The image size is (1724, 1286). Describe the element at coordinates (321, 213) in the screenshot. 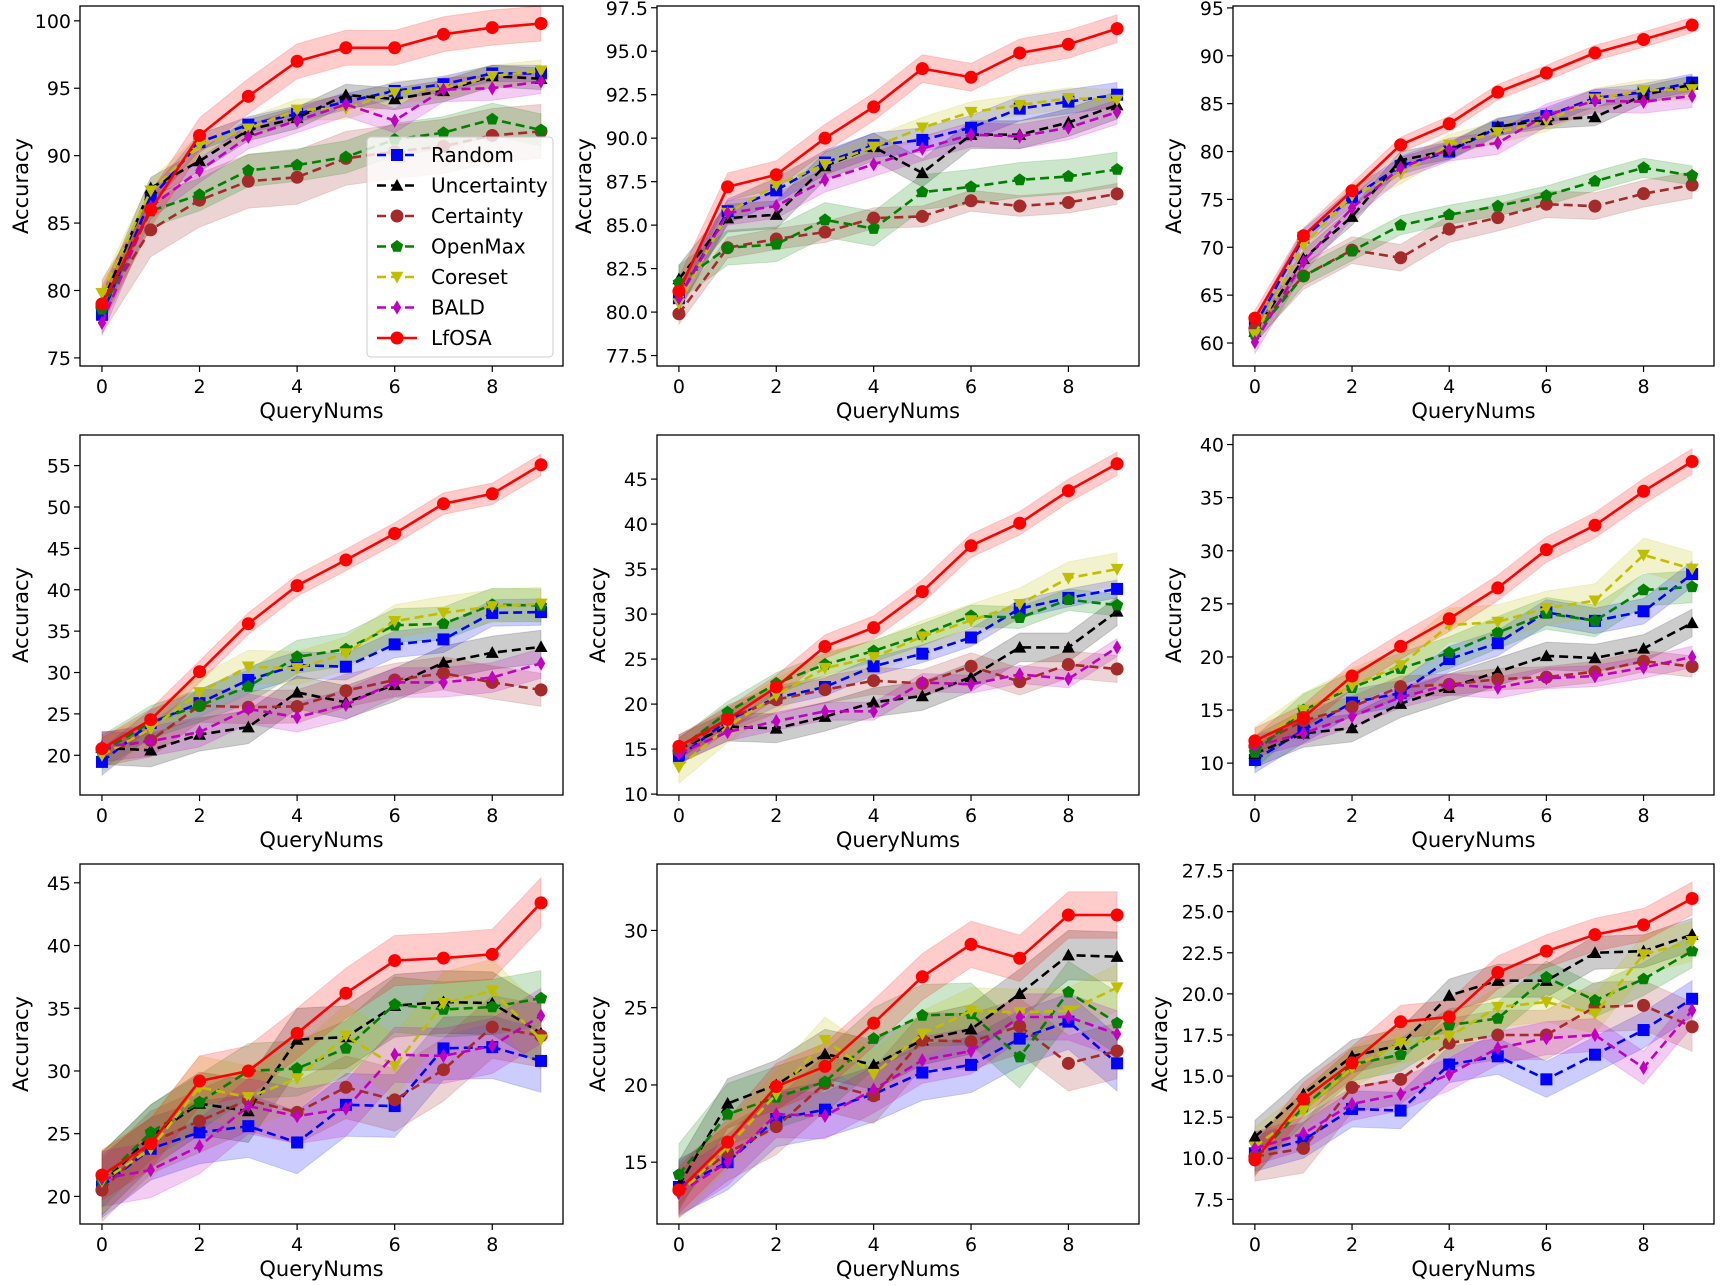

I see `series-line-openmax` at that location.